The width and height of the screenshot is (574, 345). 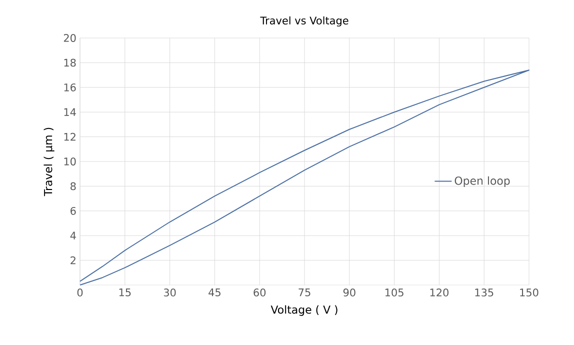 I want to click on legend-label: Open loop, so click(x=482, y=181).